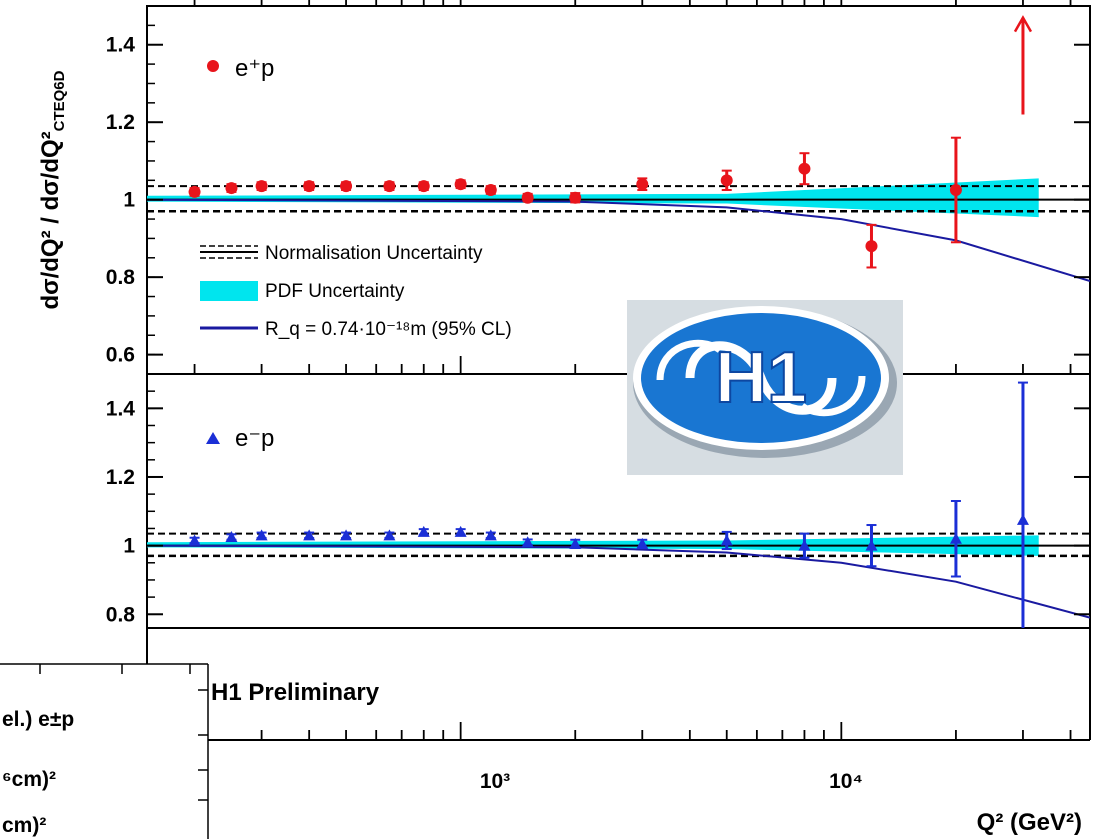 The width and height of the screenshot is (1096, 839). Describe the element at coordinates (213, 438) in the screenshot. I see `electron-legend-marker` at that location.